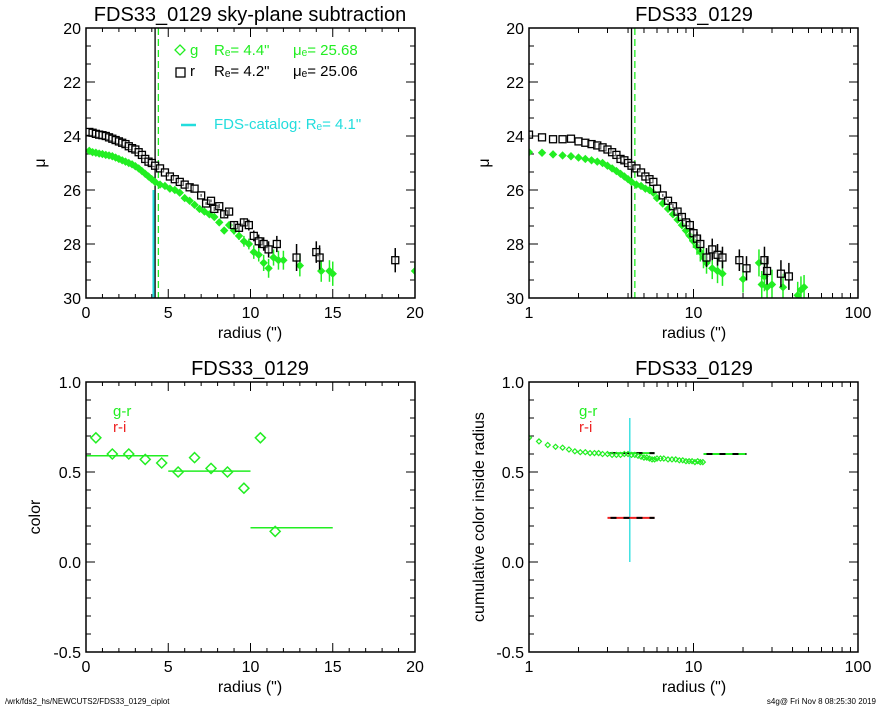 This screenshot has width=885, height=708. Describe the element at coordinates (513, 383) in the screenshot. I see `y-tick-label: 1.0` at that location.